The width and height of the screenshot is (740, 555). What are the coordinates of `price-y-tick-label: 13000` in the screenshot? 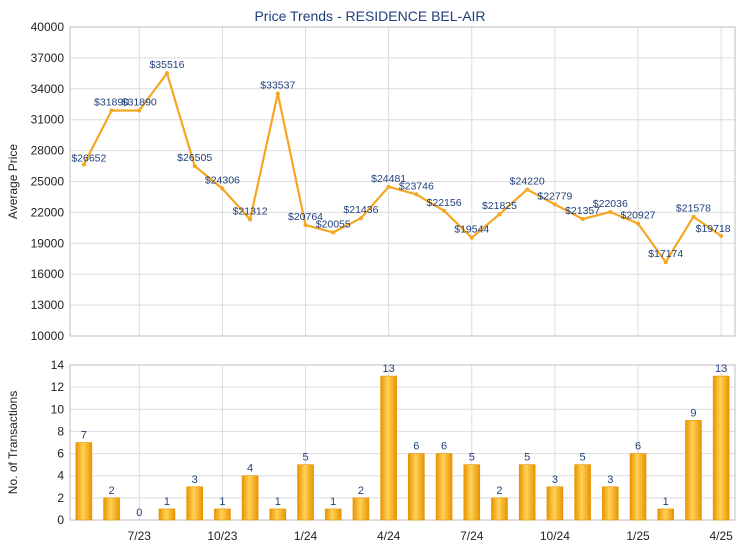 It's located at (48, 305).